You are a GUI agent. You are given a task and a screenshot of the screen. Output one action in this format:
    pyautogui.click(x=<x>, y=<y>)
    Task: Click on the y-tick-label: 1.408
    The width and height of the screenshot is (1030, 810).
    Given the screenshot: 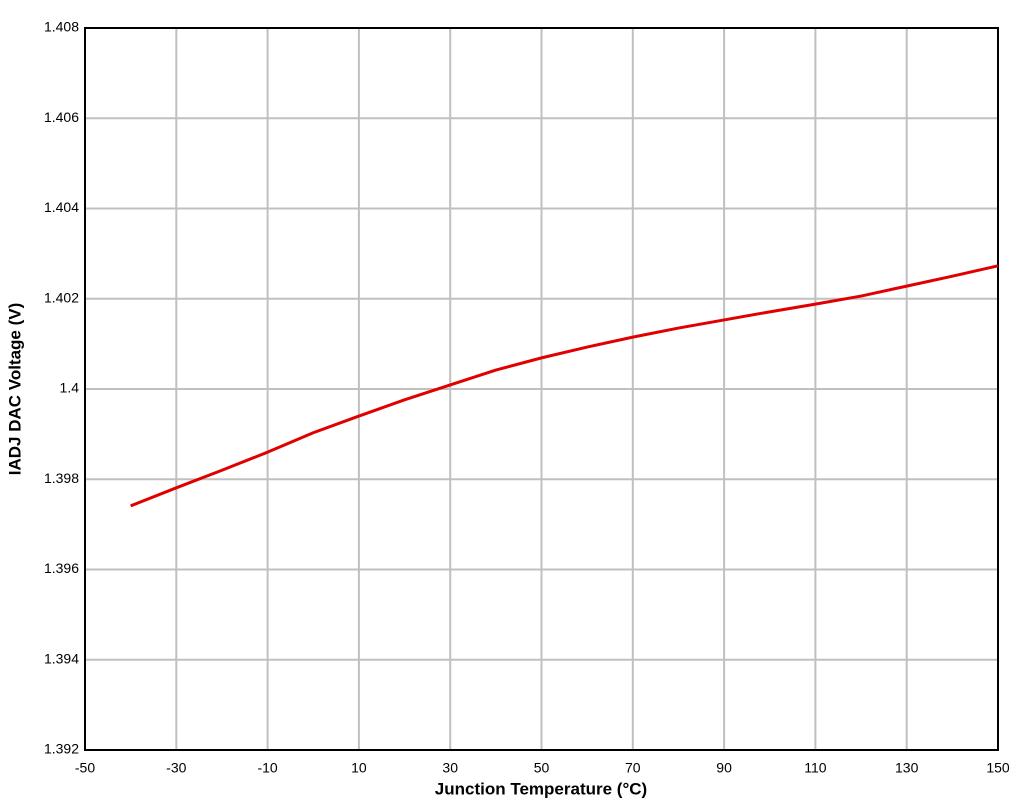 What is the action you would take?
    pyautogui.click(x=61, y=27)
    